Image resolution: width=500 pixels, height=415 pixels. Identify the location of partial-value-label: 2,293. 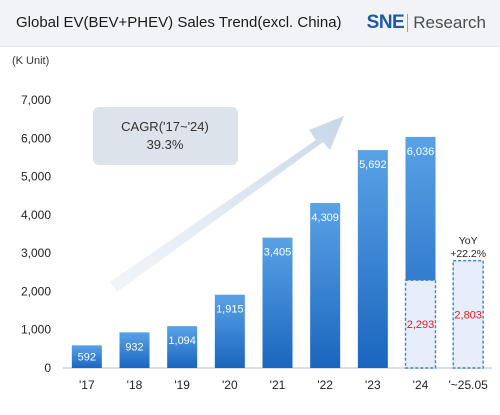
(421, 325).